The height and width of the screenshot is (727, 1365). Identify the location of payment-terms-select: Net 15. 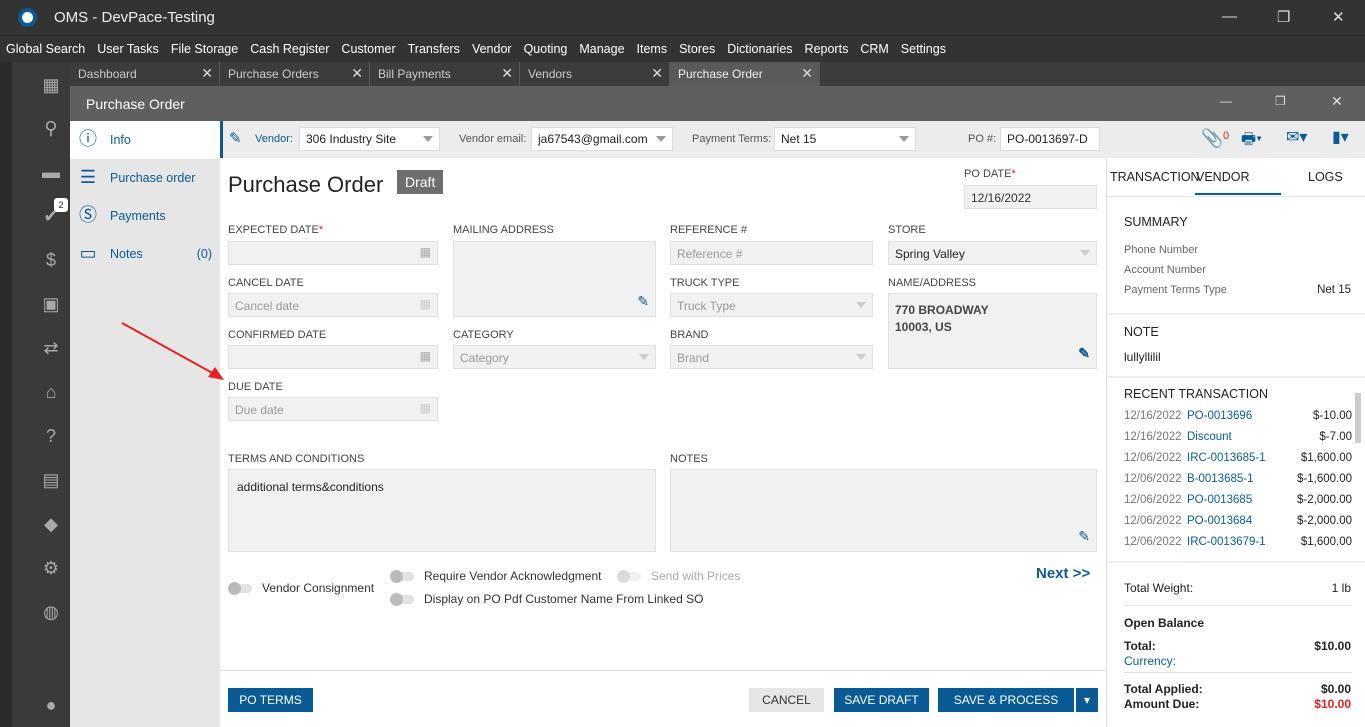
(845, 139).